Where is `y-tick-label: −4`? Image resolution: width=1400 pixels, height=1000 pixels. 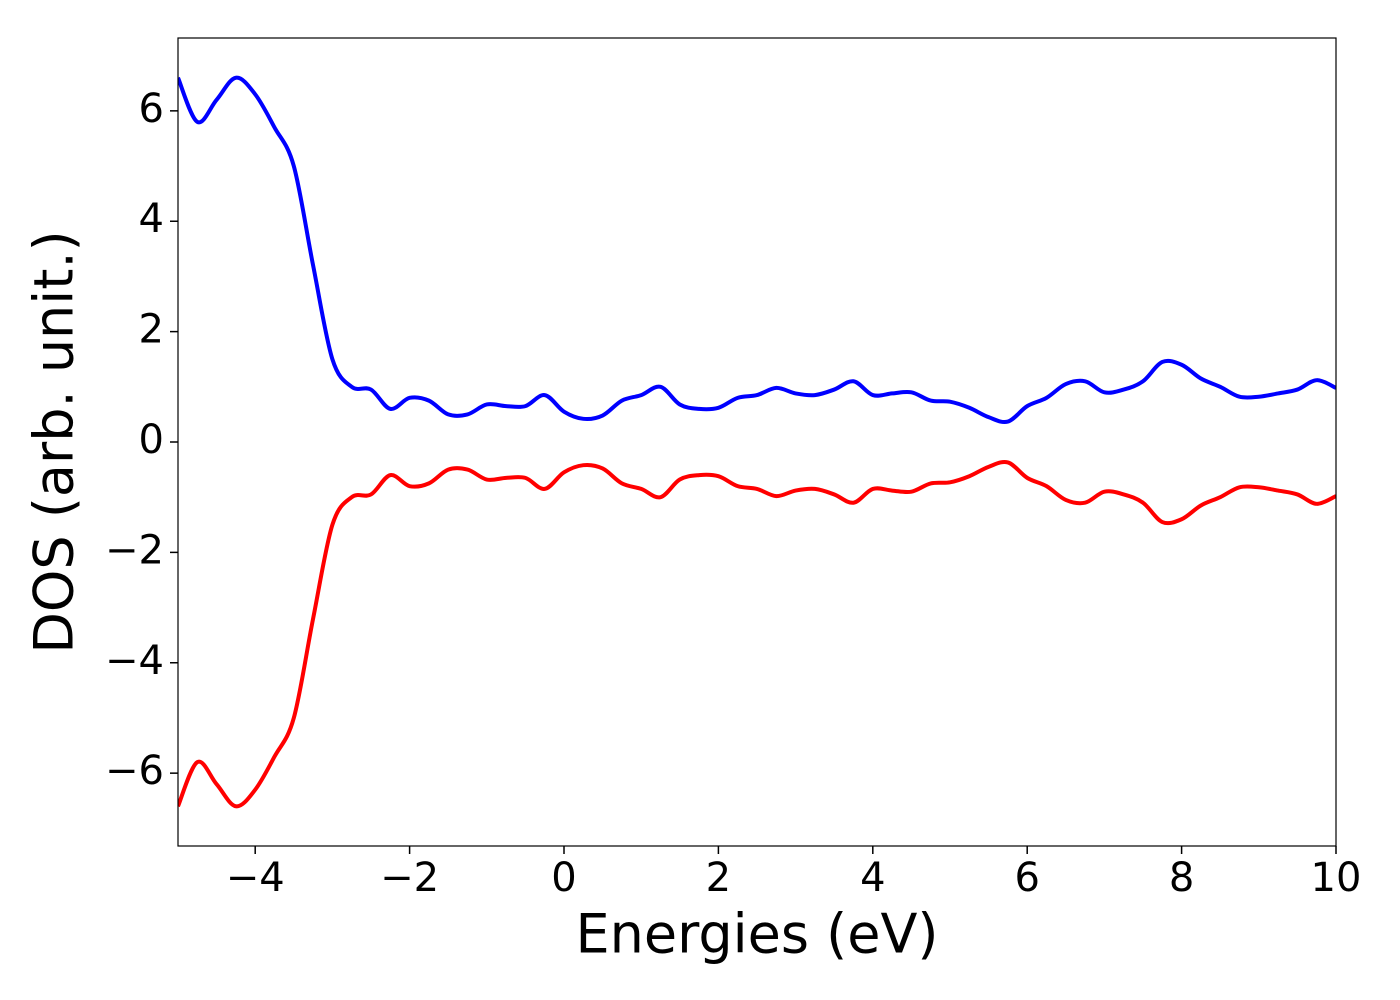
y-tick-label: −4 is located at coordinates (134, 661).